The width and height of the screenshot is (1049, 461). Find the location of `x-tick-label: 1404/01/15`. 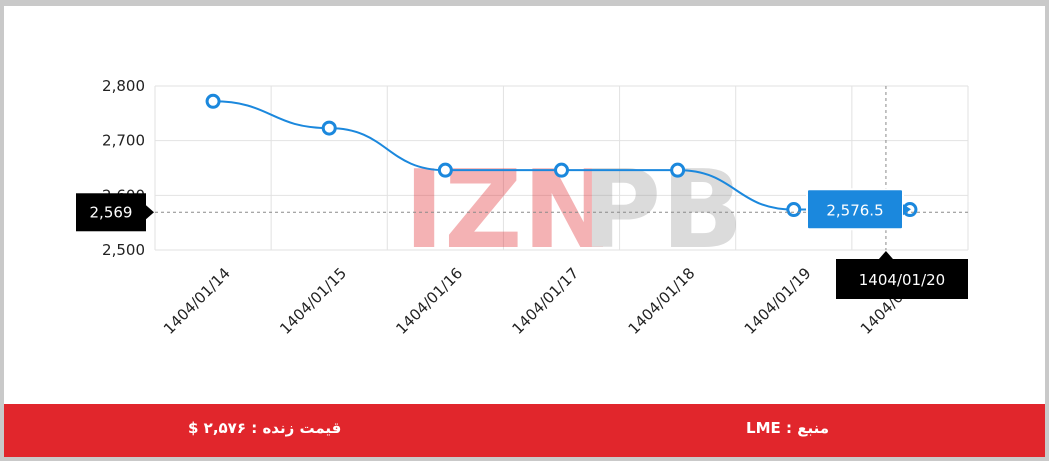

x-tick-label: 1404/01/15 is located at coordinates (313, 301).